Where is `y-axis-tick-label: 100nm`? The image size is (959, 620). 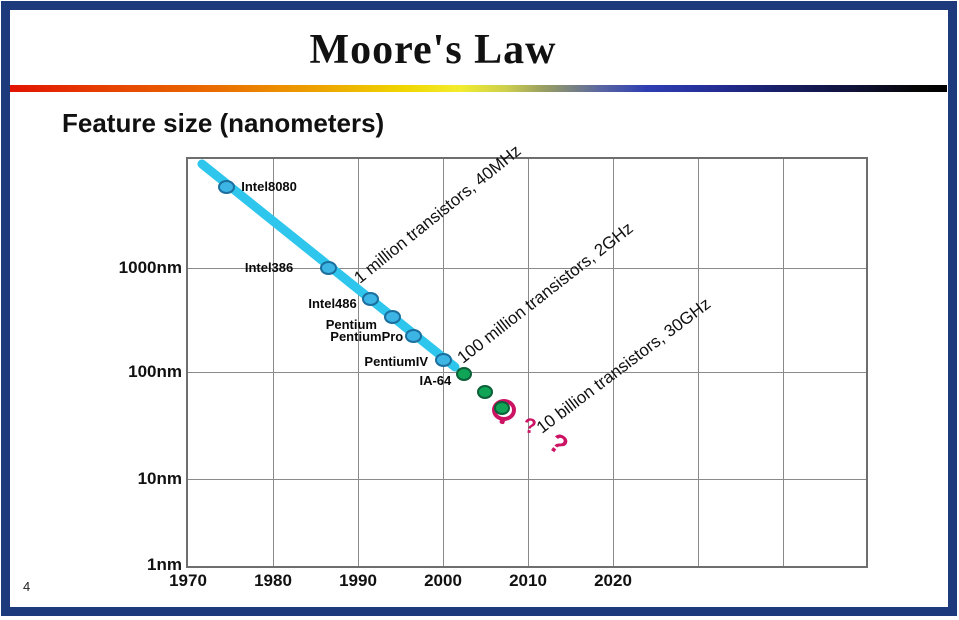 y-axis-tick-label: 100nm is located at coordinates (155, 371).